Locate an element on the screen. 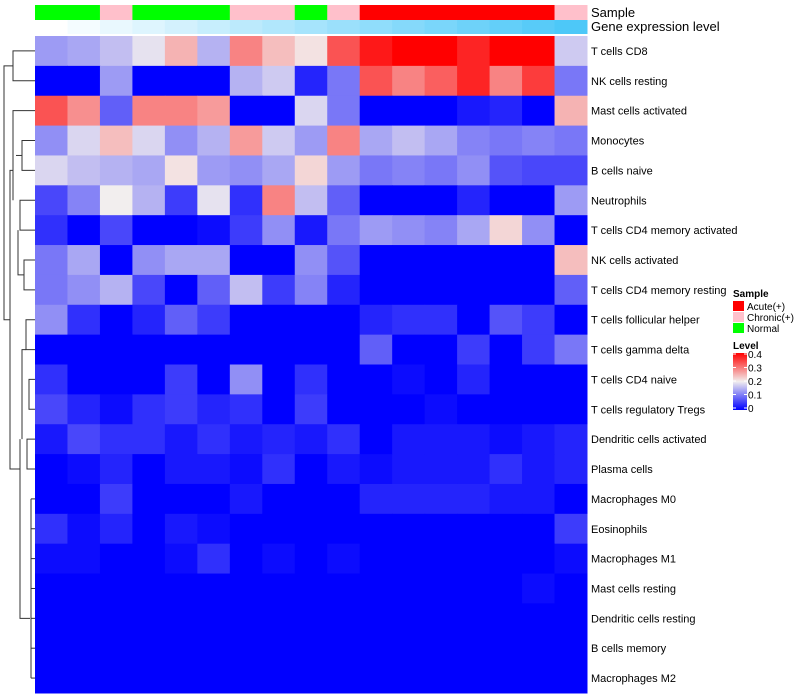  legend-tick-label: 0.2 is located at coordinates (755, 382).